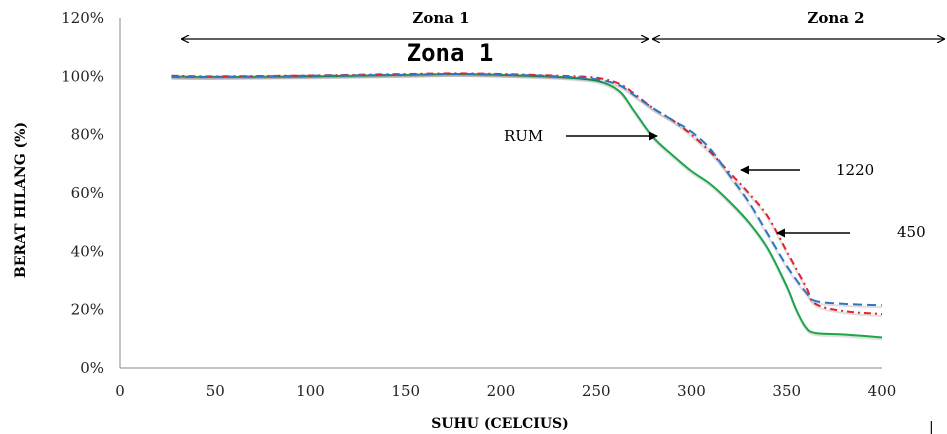 The width and height of the screenshot is (947, 434). What do you see at coordinates (21, 200) in the screenshot?
I see `y-axis-title: BERAT HILANG (%)` at bounding box center [21, 200].